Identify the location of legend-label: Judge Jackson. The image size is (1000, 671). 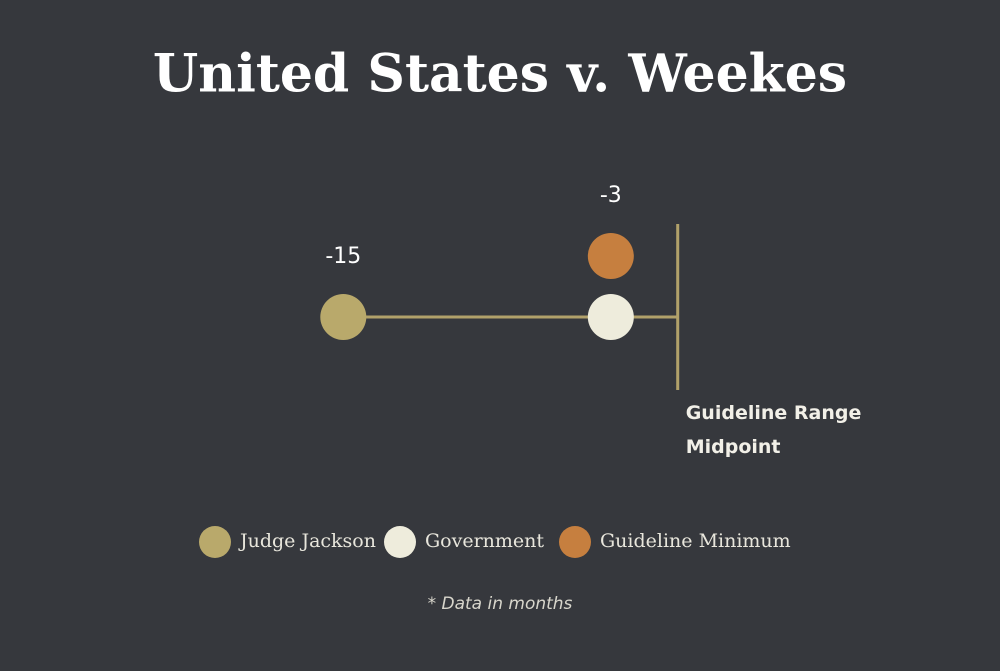
(307, 541).